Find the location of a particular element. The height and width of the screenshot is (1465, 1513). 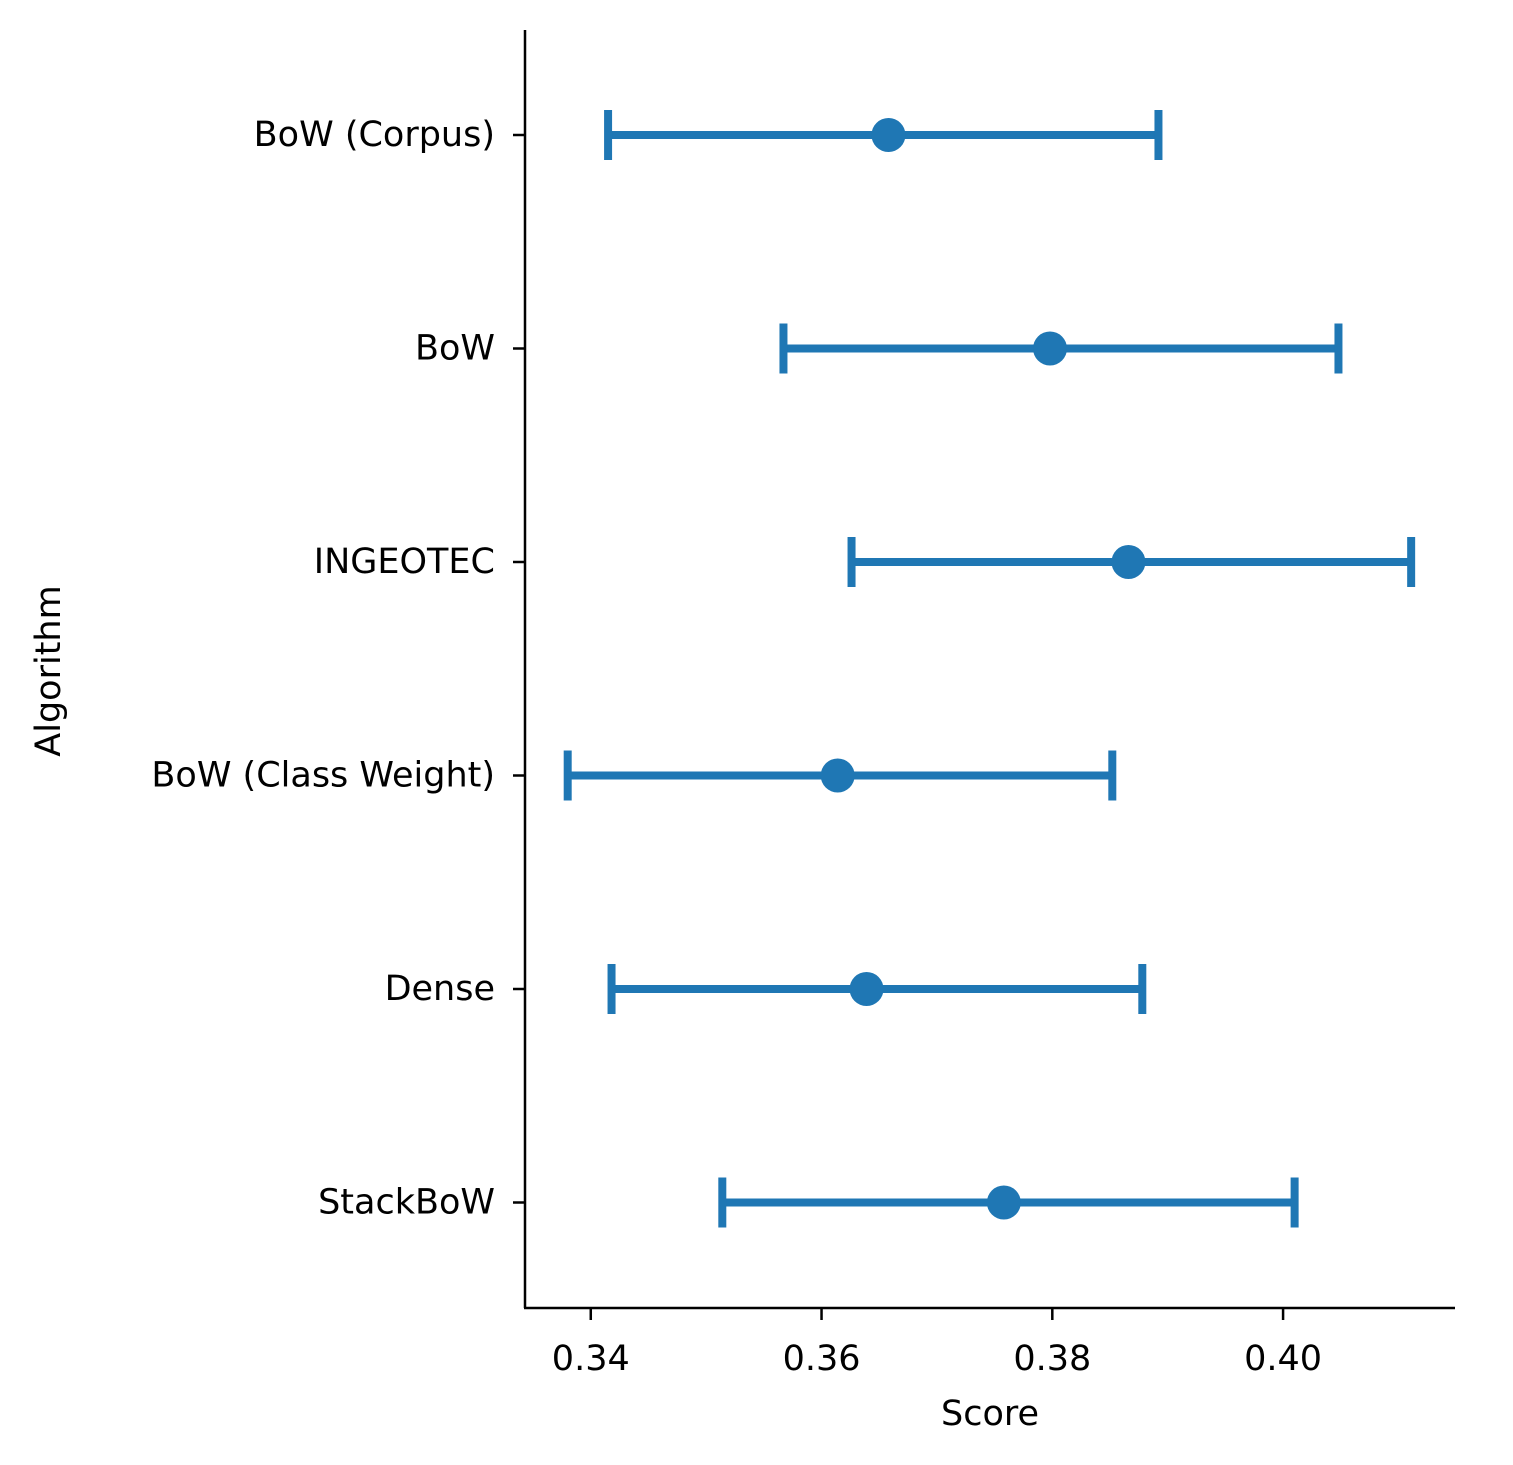

y-axis-label: Algorithm is located at coordinates (49, 670).